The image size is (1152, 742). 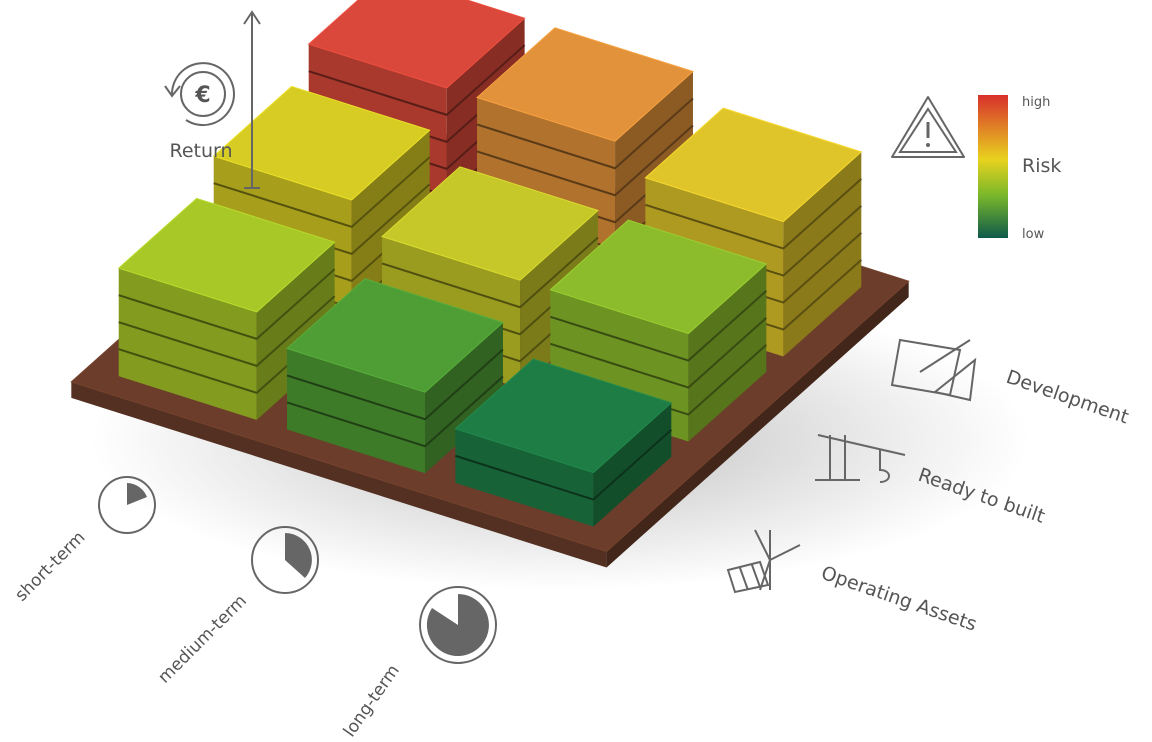 What do you see at coordinates (928, 130) in the screenshot?
I see `warning-inner` at bounding box center [928, 130].